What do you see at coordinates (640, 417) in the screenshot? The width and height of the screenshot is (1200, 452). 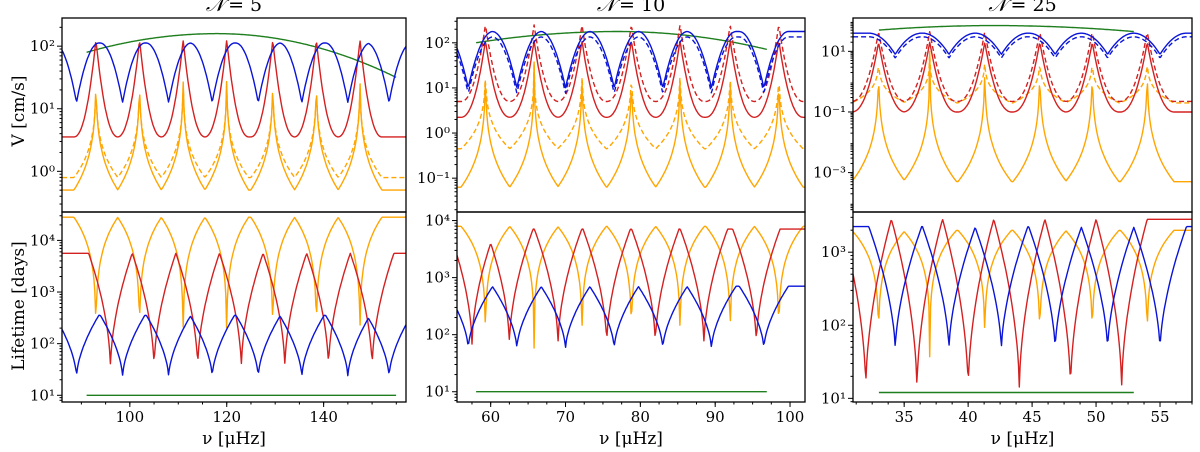 I see `x-tick-label: 80` at bounding box center [640, 417].